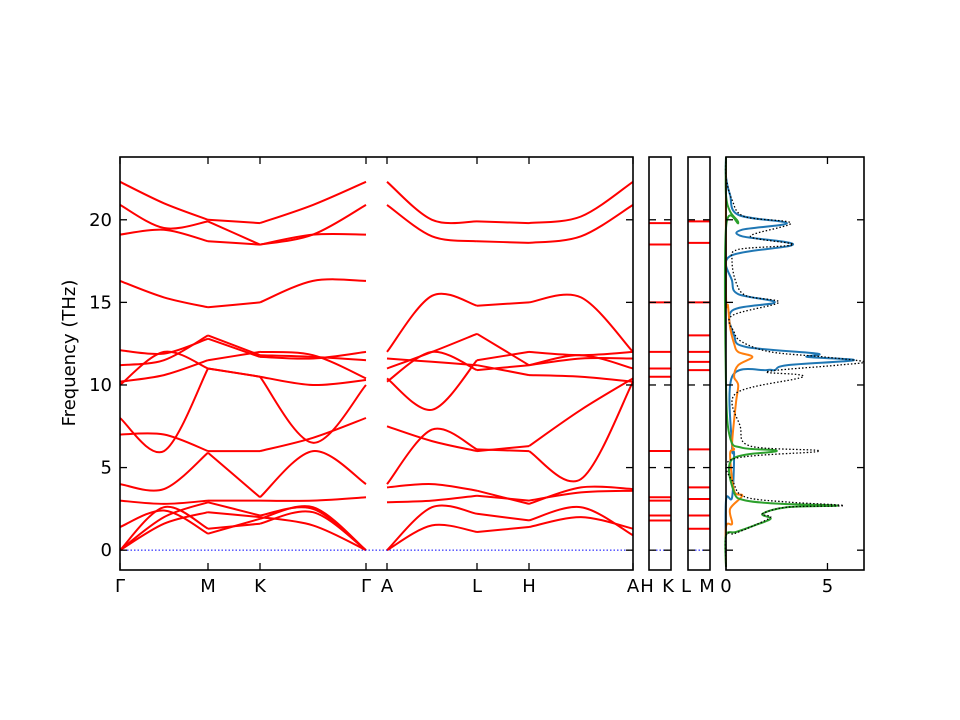 The height and width of the screenshot is (720, 960). What do you see at coordinates (120, 586) in the screenshot?
I see `x-tick-label: Γ` at bounding box center [120, 586].